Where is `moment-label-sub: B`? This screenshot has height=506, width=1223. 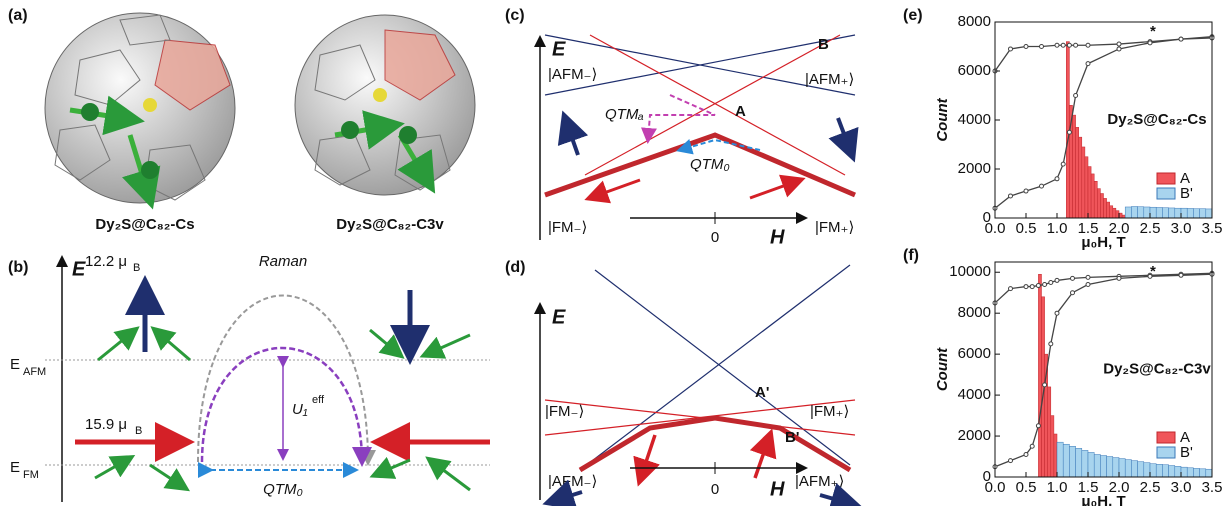
moment-label-sub: B is located at coordinates (138, 431).